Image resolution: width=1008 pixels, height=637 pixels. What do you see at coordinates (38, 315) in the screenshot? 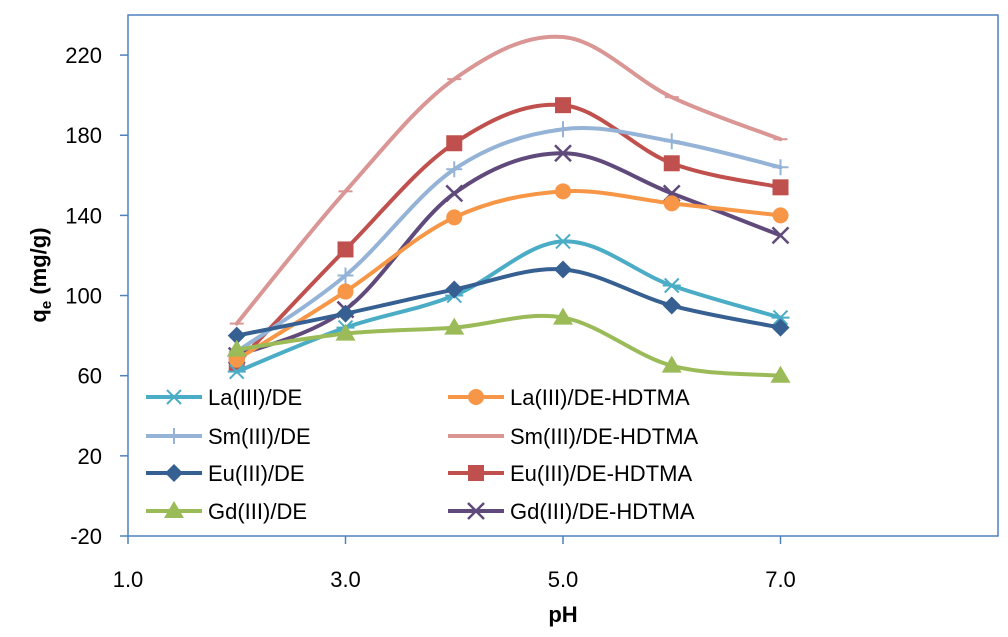
I see `y-axis-title-main: q` at bounding box center [38, 315].